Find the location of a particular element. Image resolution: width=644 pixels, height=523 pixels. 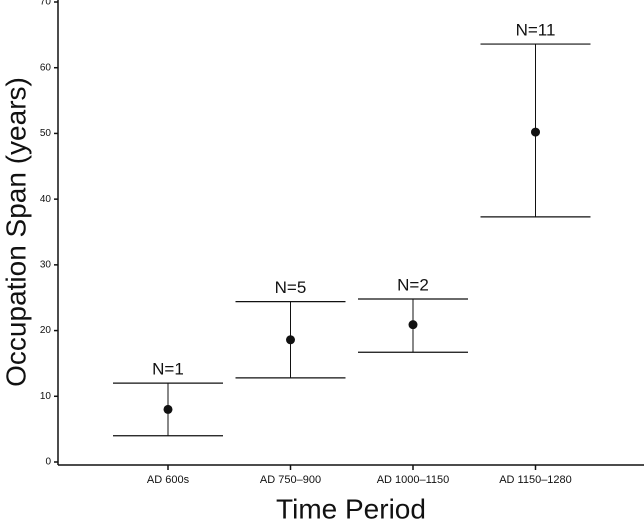

sample-size-label: N=11 is located at coordinates (536, 30).